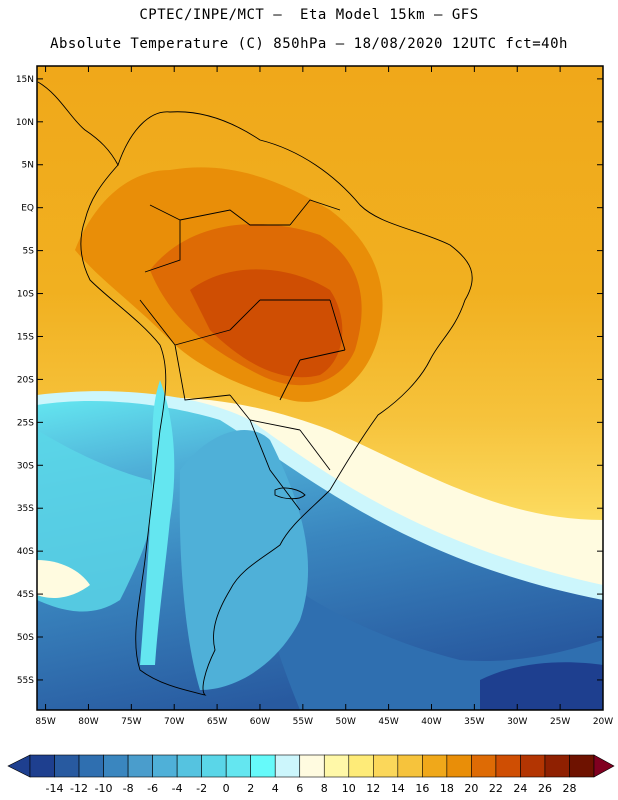 The width and height of the screenshot is (618, 800). I want to click on lat-tick-label: 55S, so click(25, 681).